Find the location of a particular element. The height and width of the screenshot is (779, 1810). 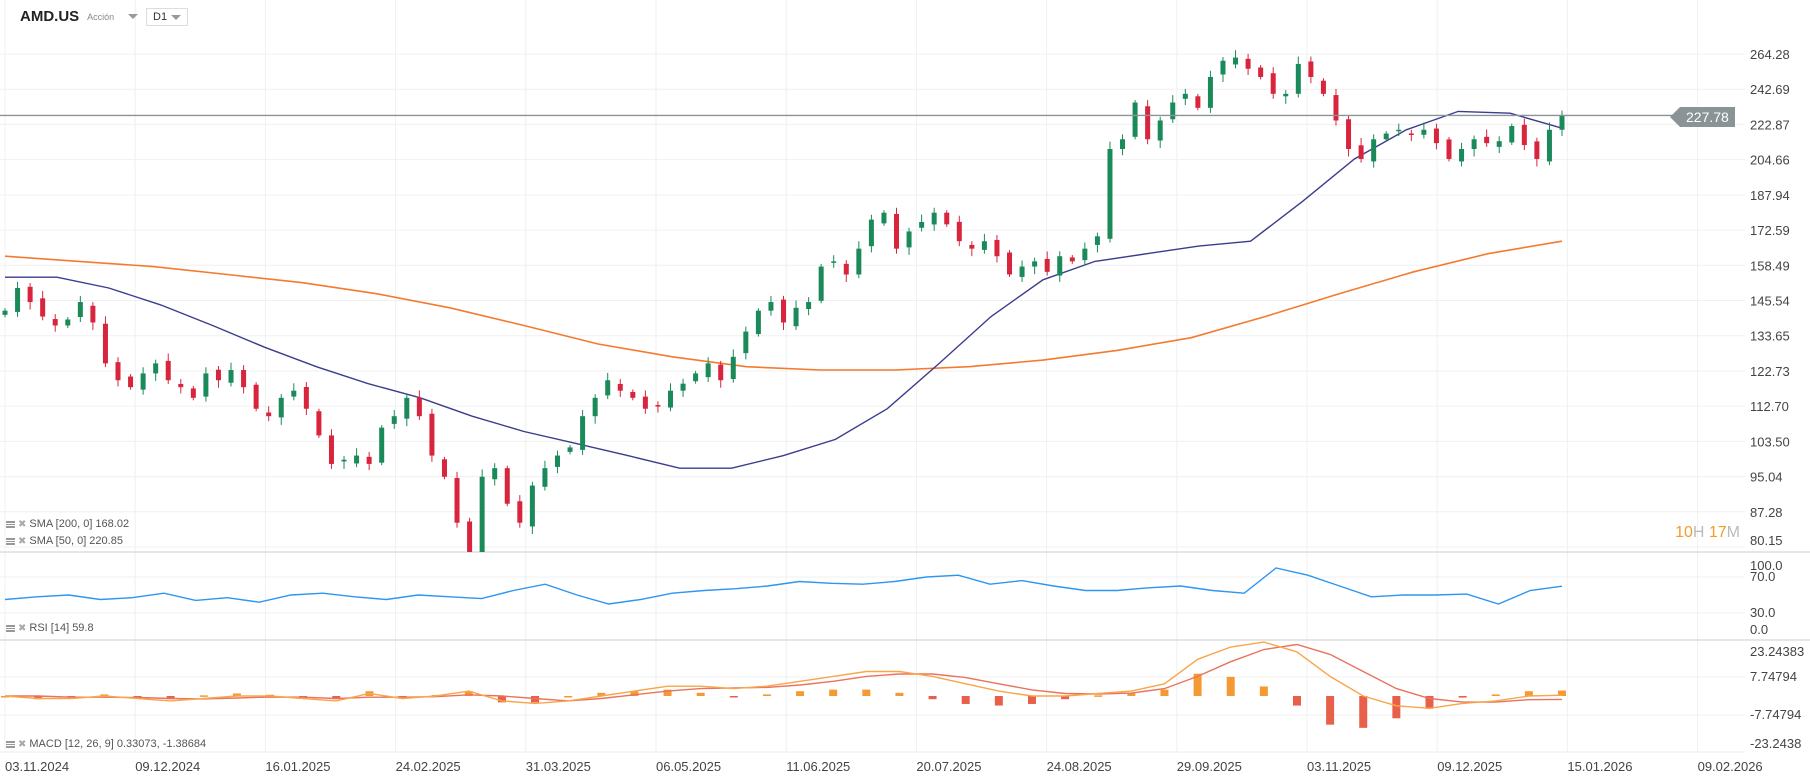

y-tick-label: 172.59 is located at coordinates (1770, 230).